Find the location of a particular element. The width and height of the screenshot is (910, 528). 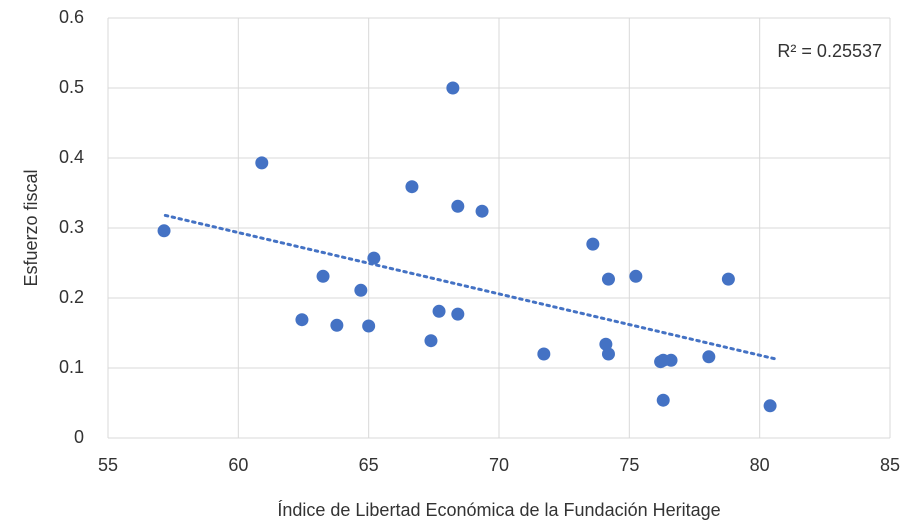

x-tick-label: 70 is located at coordinates (499, 465).